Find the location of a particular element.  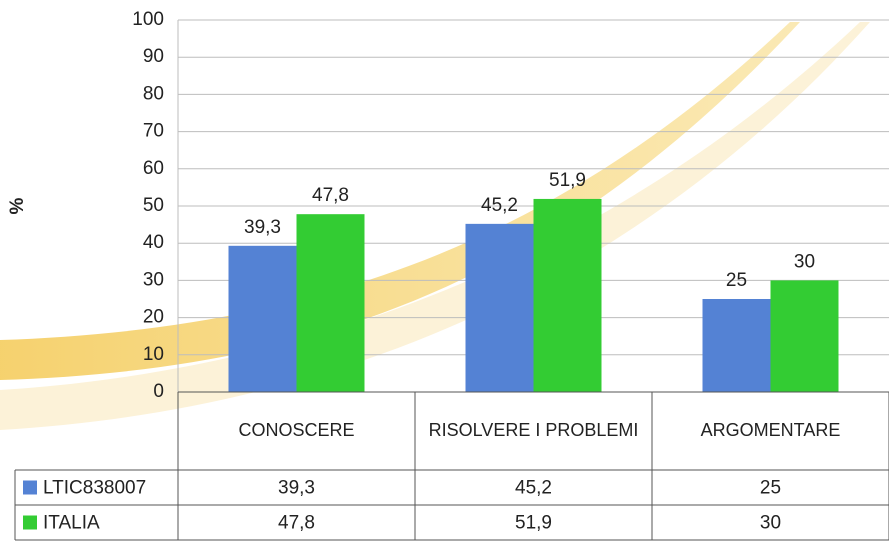

table-cell: 30 is located at coordinates (770, 523).